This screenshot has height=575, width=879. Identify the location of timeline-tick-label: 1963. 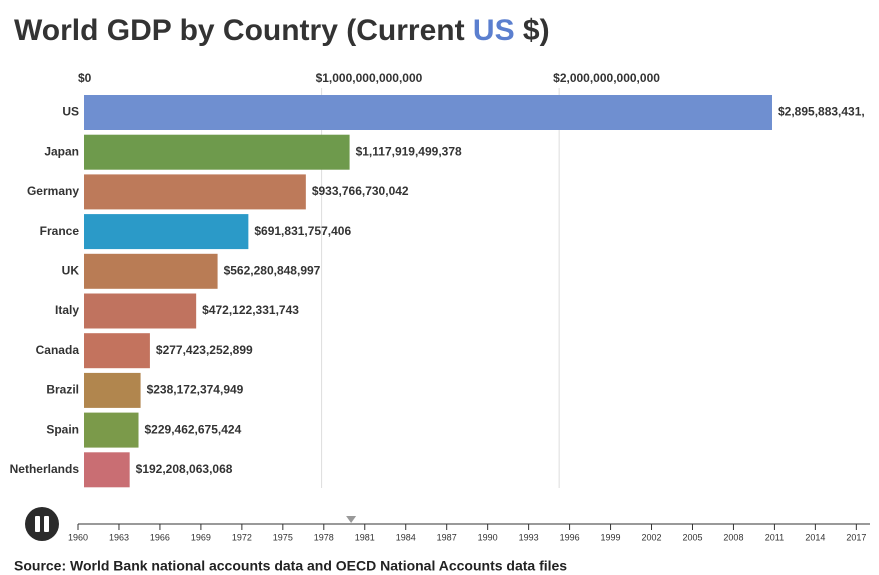
(119, 537).